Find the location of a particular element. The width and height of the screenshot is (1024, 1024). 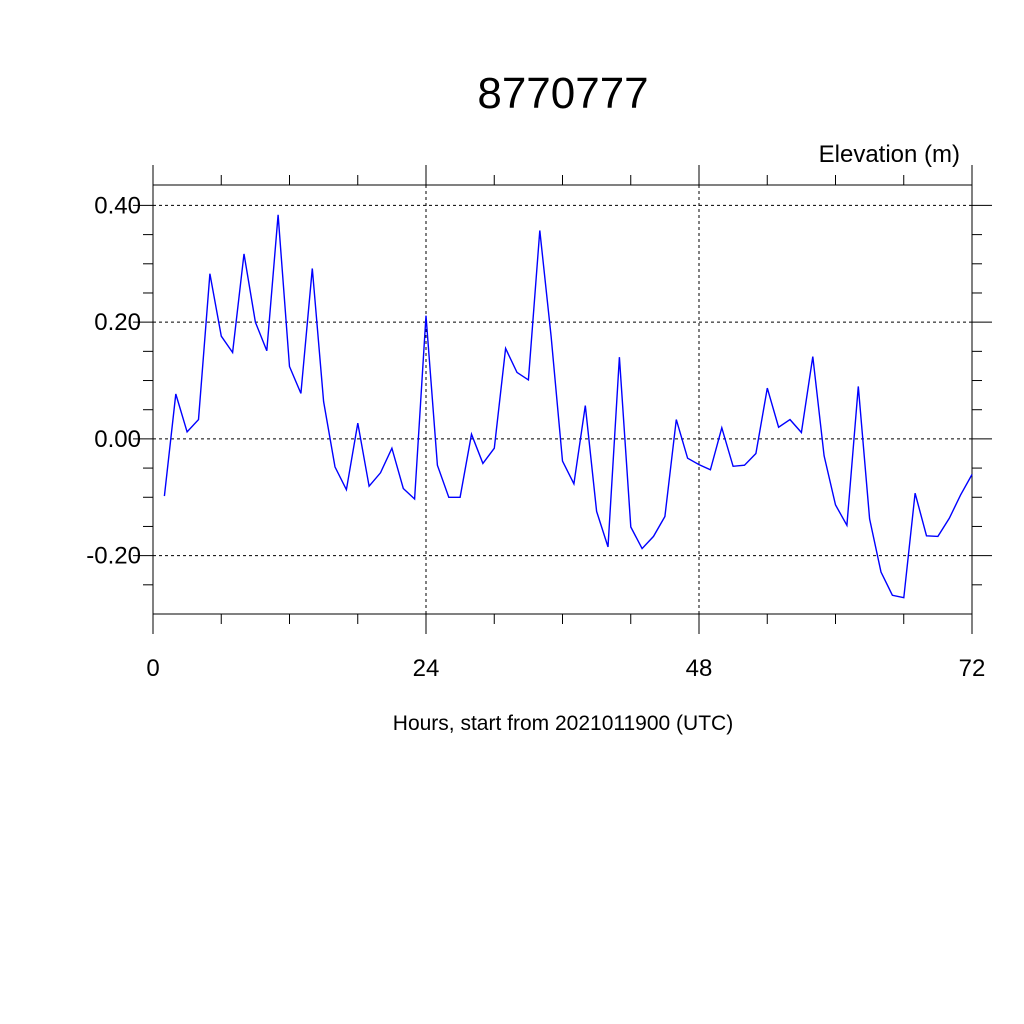

y-axis-label: Elevation (m) is located at coordinates (889, 154).